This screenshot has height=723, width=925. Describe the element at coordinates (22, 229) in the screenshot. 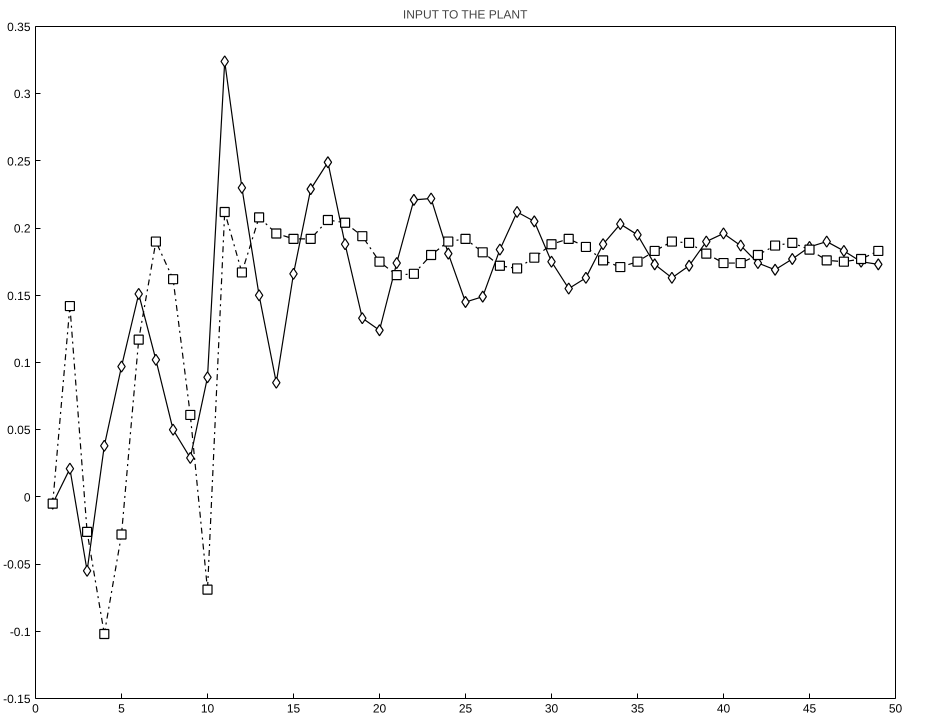

I see `y-tick-label: 0.2` at that location.